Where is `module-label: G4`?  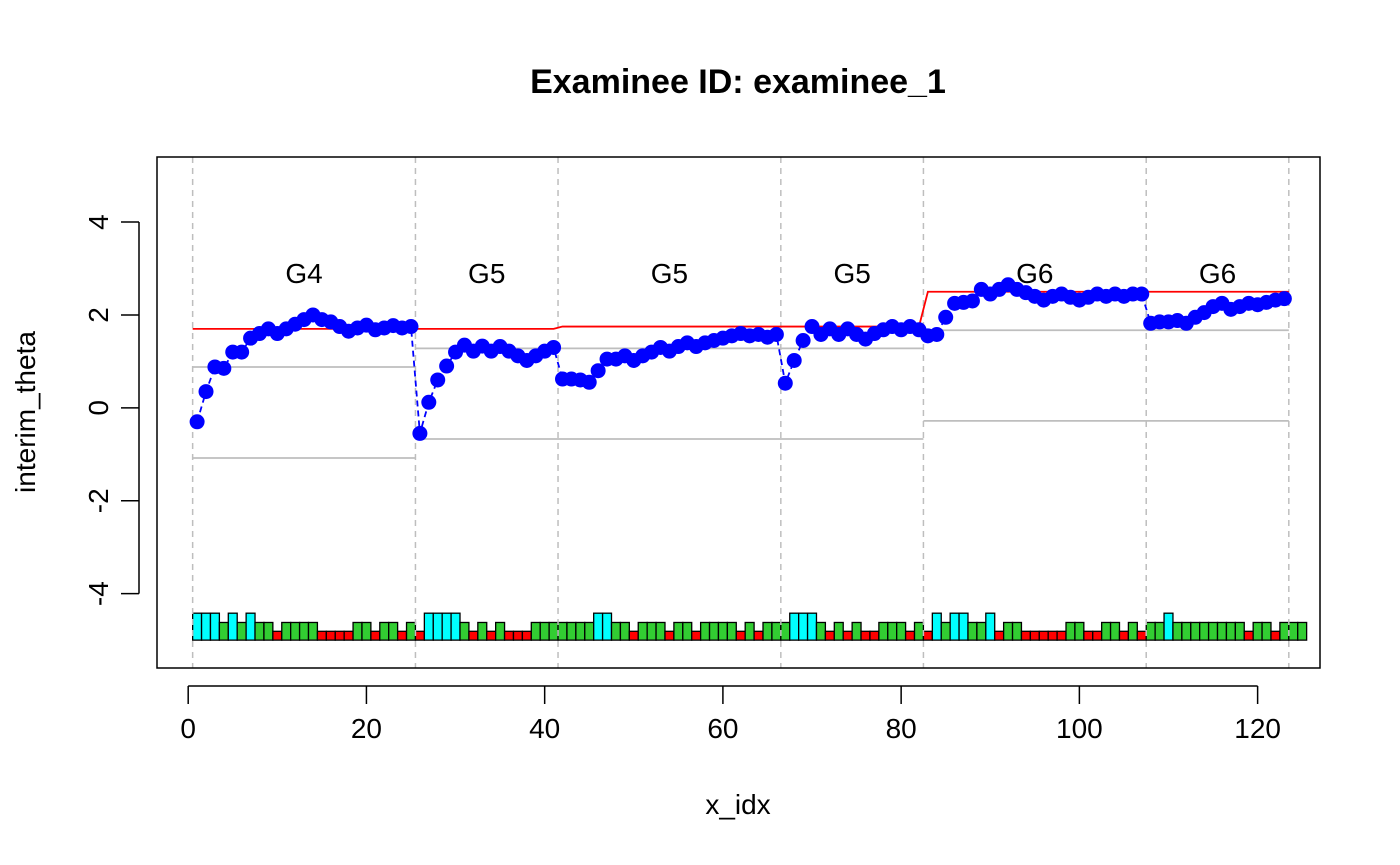
module-label: G4 is located at coordinates (303, 273).